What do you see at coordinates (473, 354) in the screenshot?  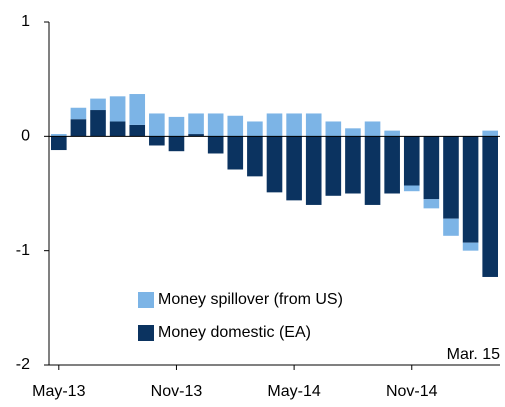 I see `annotation: Mar. 15` at bounding box center [473, 354].